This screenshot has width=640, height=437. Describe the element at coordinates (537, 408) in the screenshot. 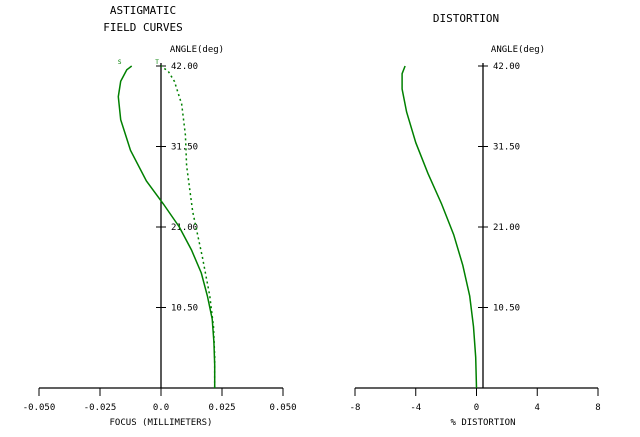

I see `distortion-x-tick-label: 4` at that location.